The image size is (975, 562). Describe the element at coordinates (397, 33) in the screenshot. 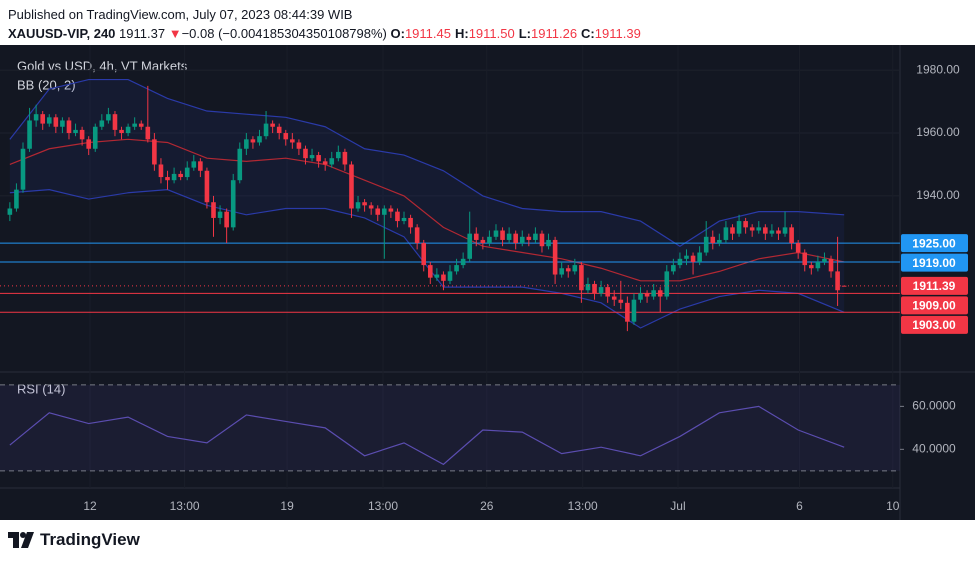

I see `ohlc-key: O:` at that location.